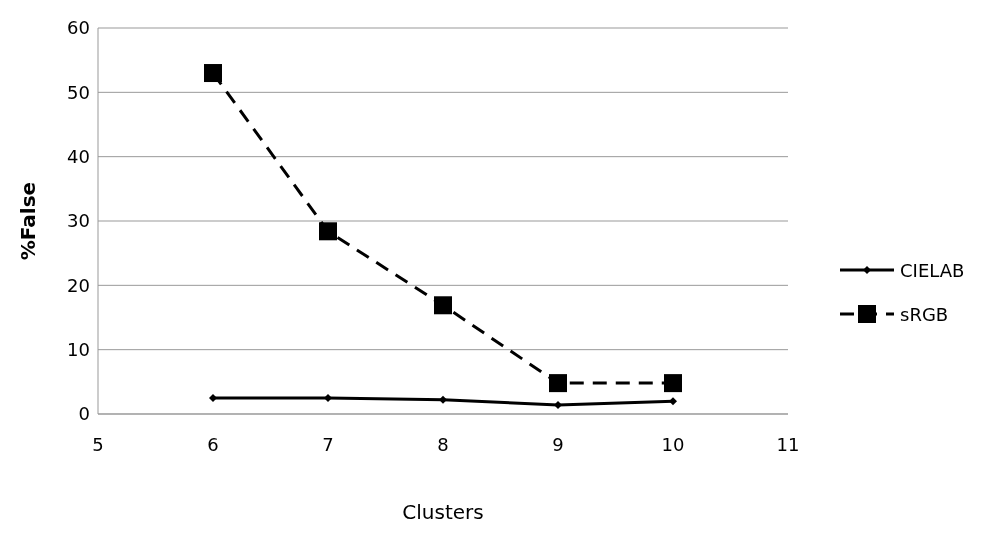 This screenshot has height=542, width=1003. Describe the element at coordinates (213, 444) in the screenshot. I see `x-tick-label: 6` at that location.